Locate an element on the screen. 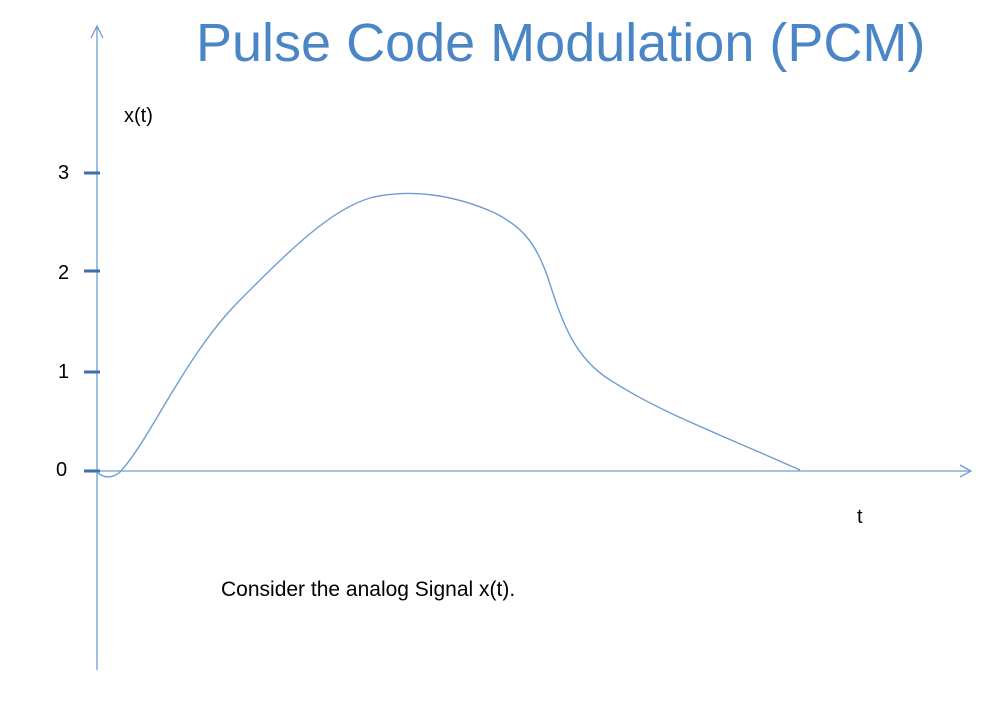 The image size is (996, 712). x-axis-label: t is located at coordinates (860, 517).